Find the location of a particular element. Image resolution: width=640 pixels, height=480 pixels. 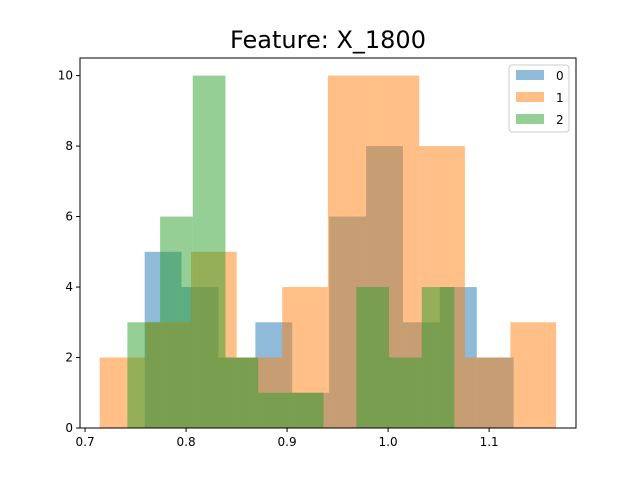

x-tick-label: 1.0 is located at coordinates (388, 442).